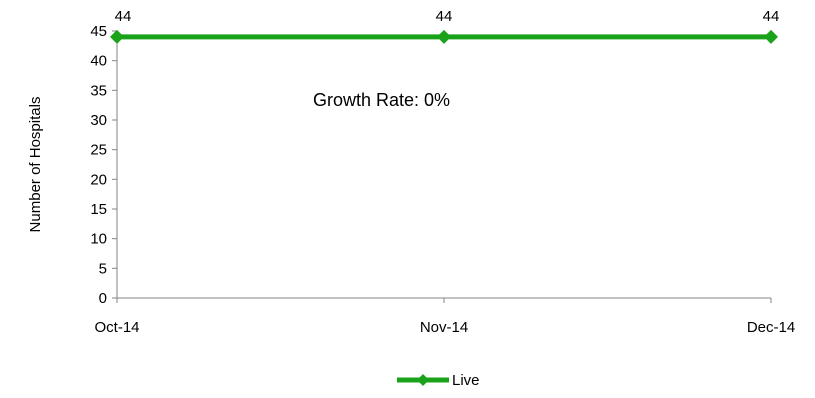 The image size is (815, 398). Describe the element at coordinates (381, 100) in the screenshot. I see `growth-rate-annotation: Growth Rate: 0%` at that location.